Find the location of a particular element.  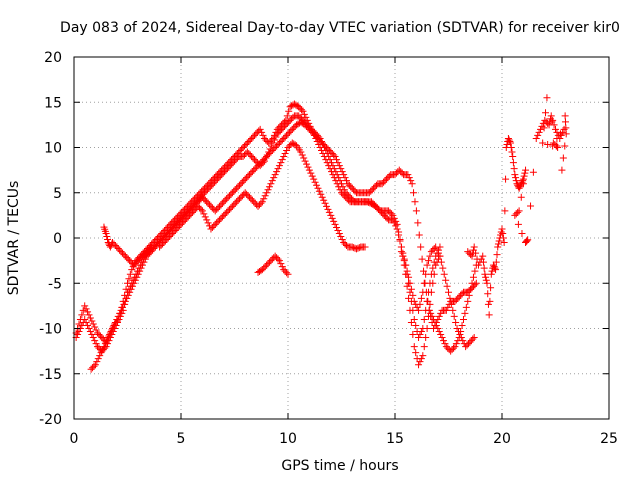

y-tick-label: 0 is located at coordinates (57, 239).